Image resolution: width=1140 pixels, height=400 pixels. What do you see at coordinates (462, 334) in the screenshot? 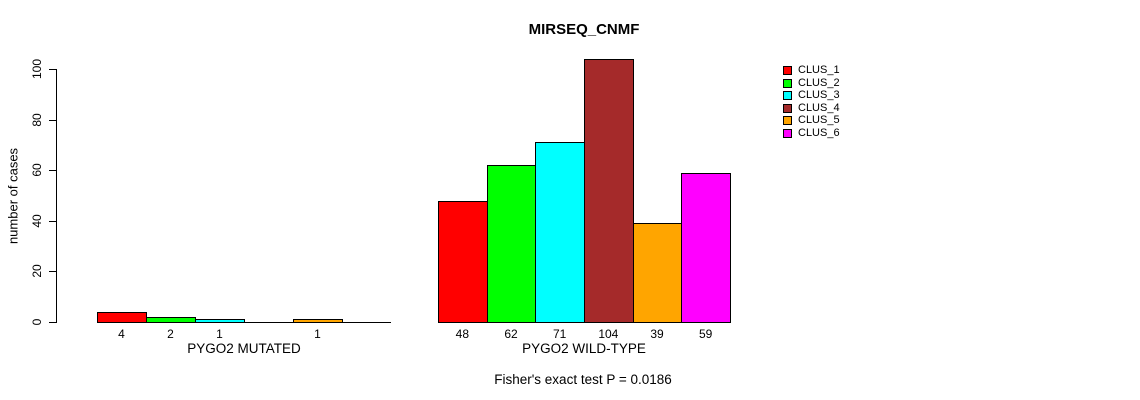
I see `bar-value-label: 48` at bounding box center [462, 334].